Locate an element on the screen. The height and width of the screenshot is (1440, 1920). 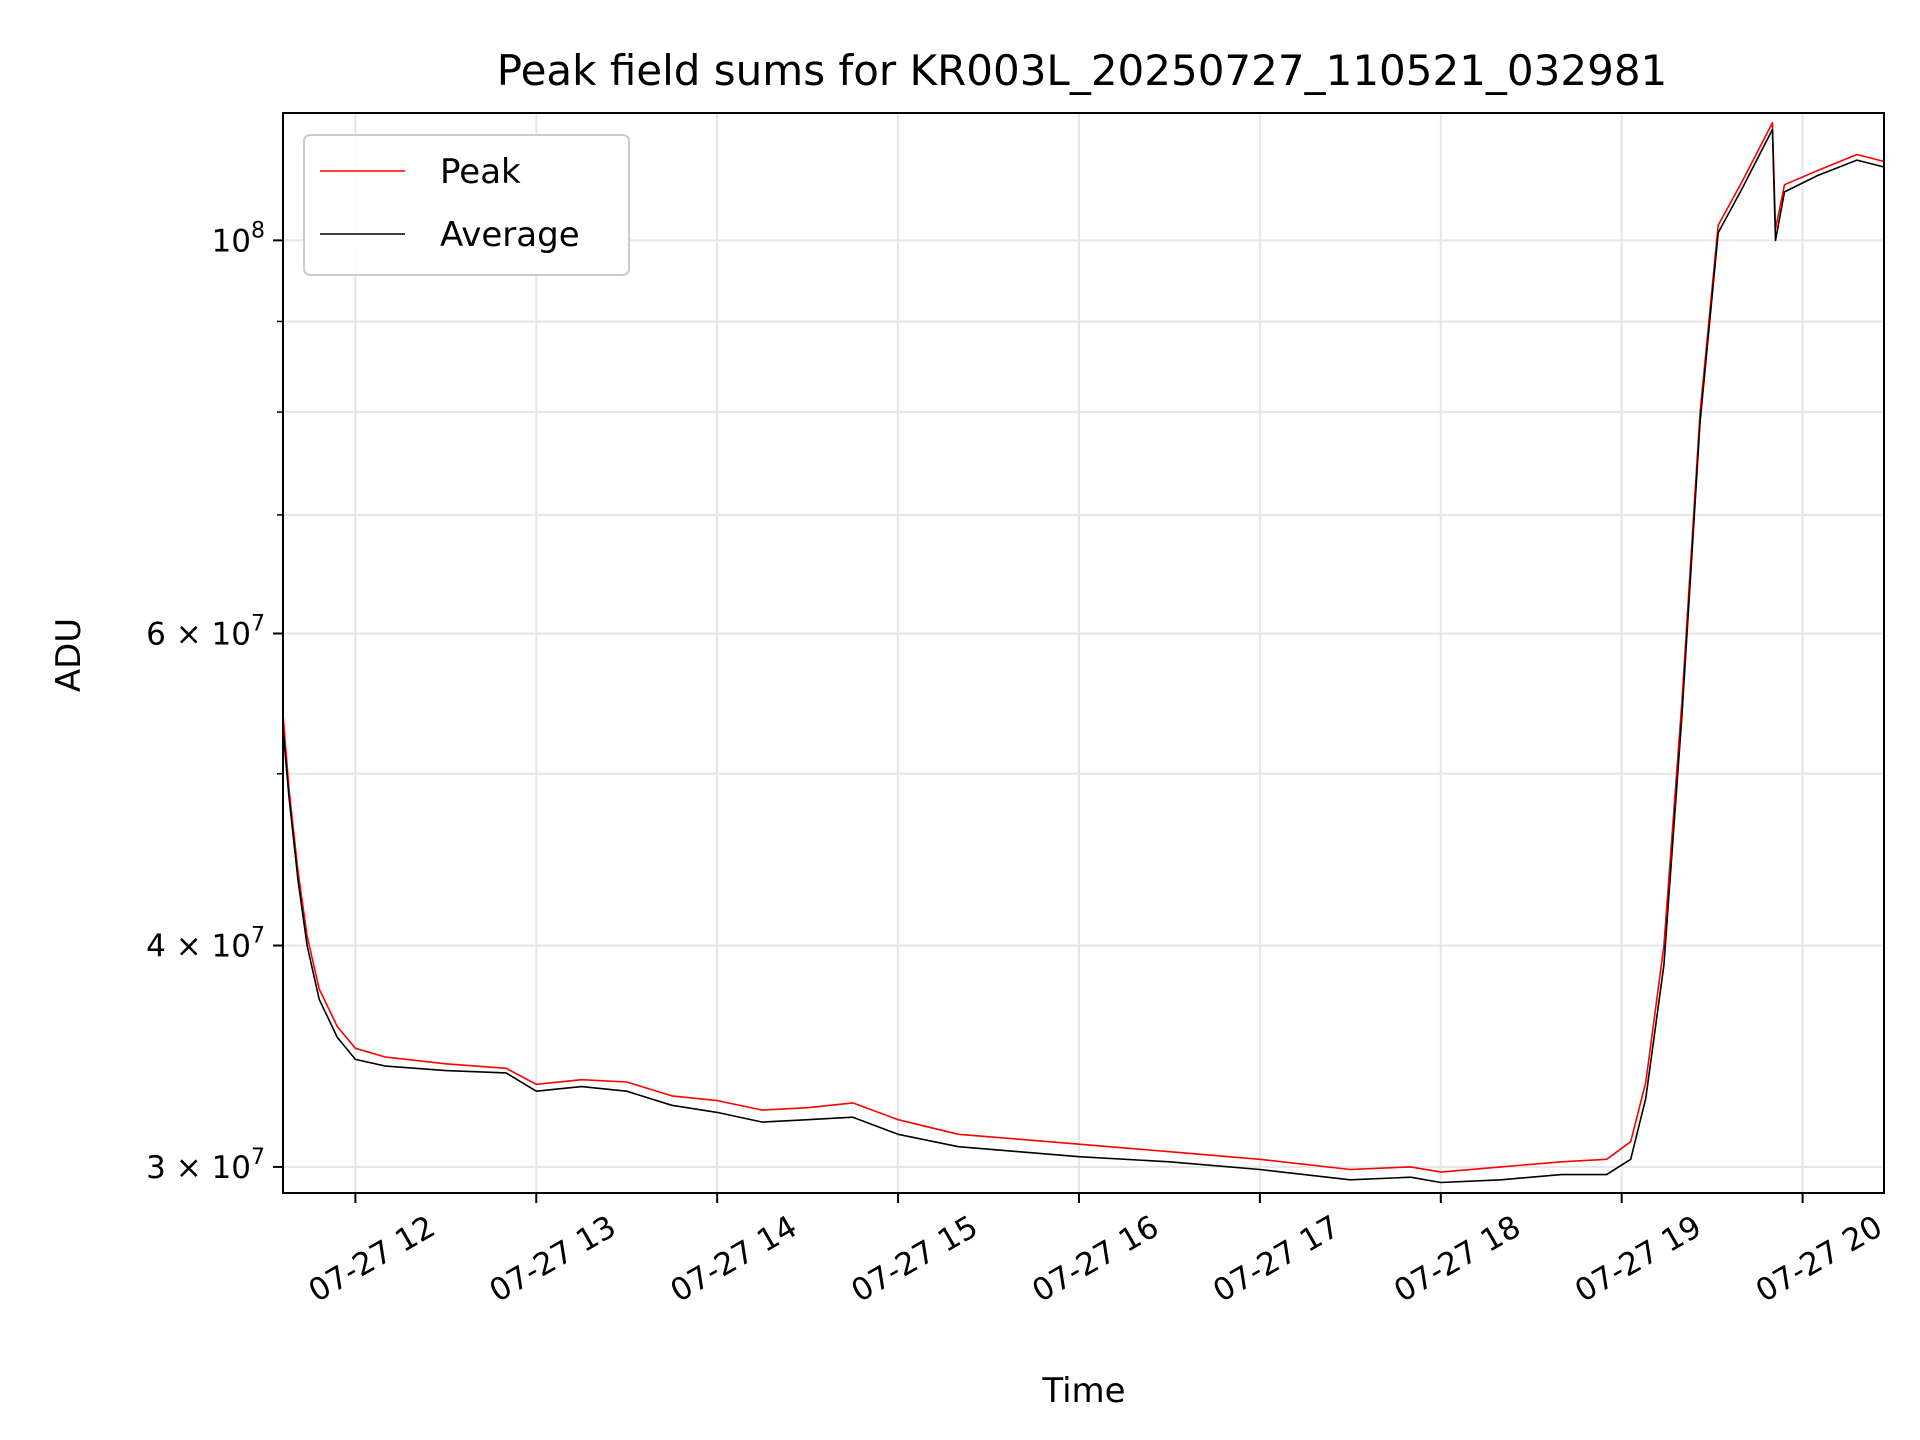
legend-frame is located at coordinates (466, 205).